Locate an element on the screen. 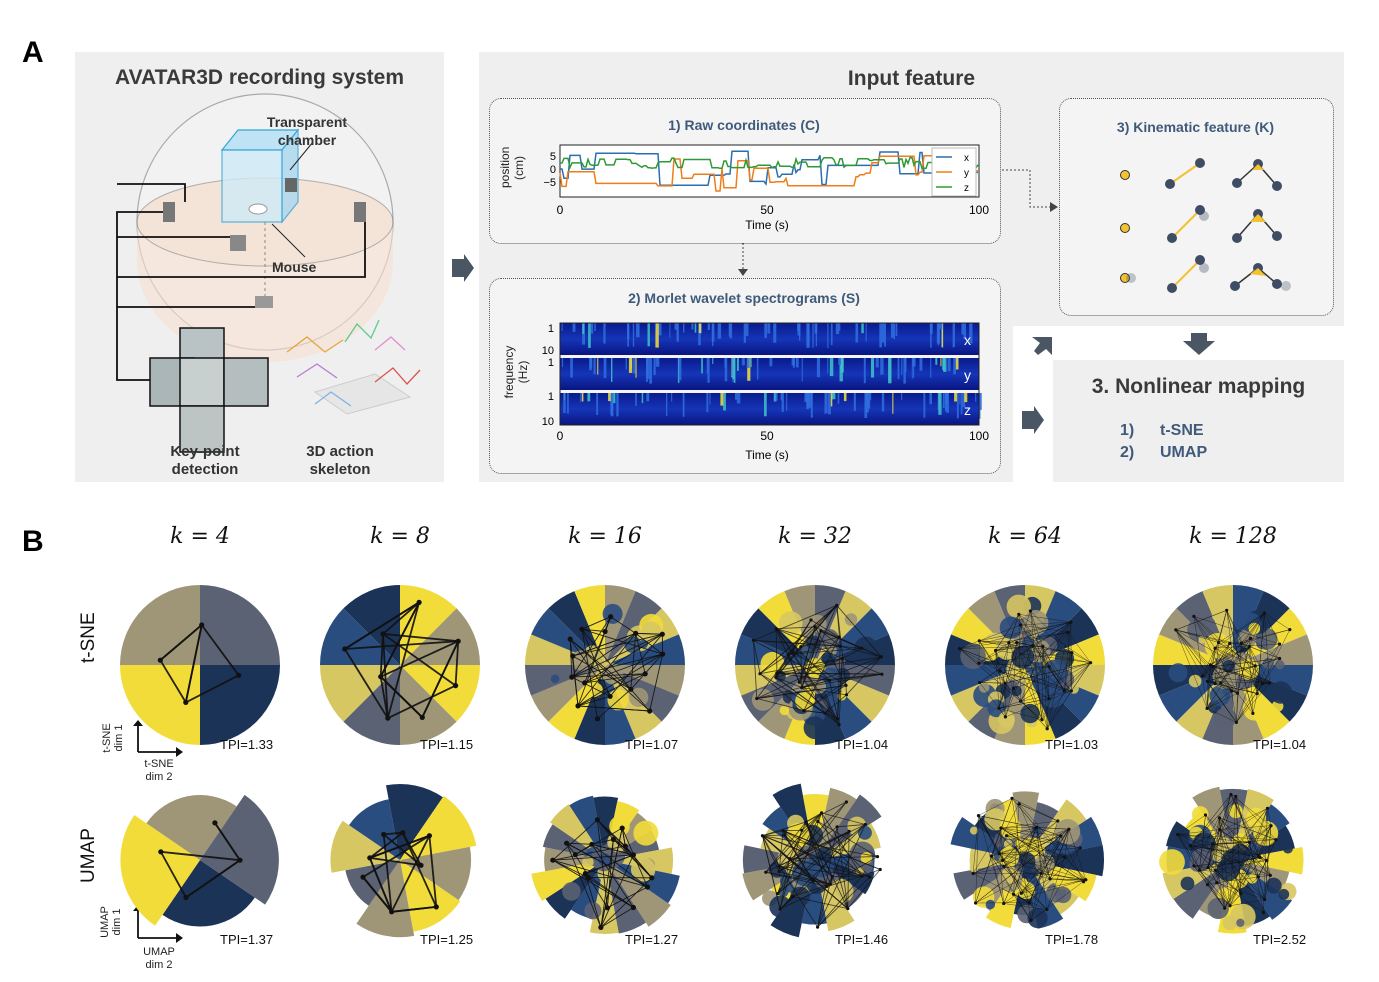 This screenshot has height=982, width=1379. nonlinear-mapping-box is located at coordinates (1198, 421).